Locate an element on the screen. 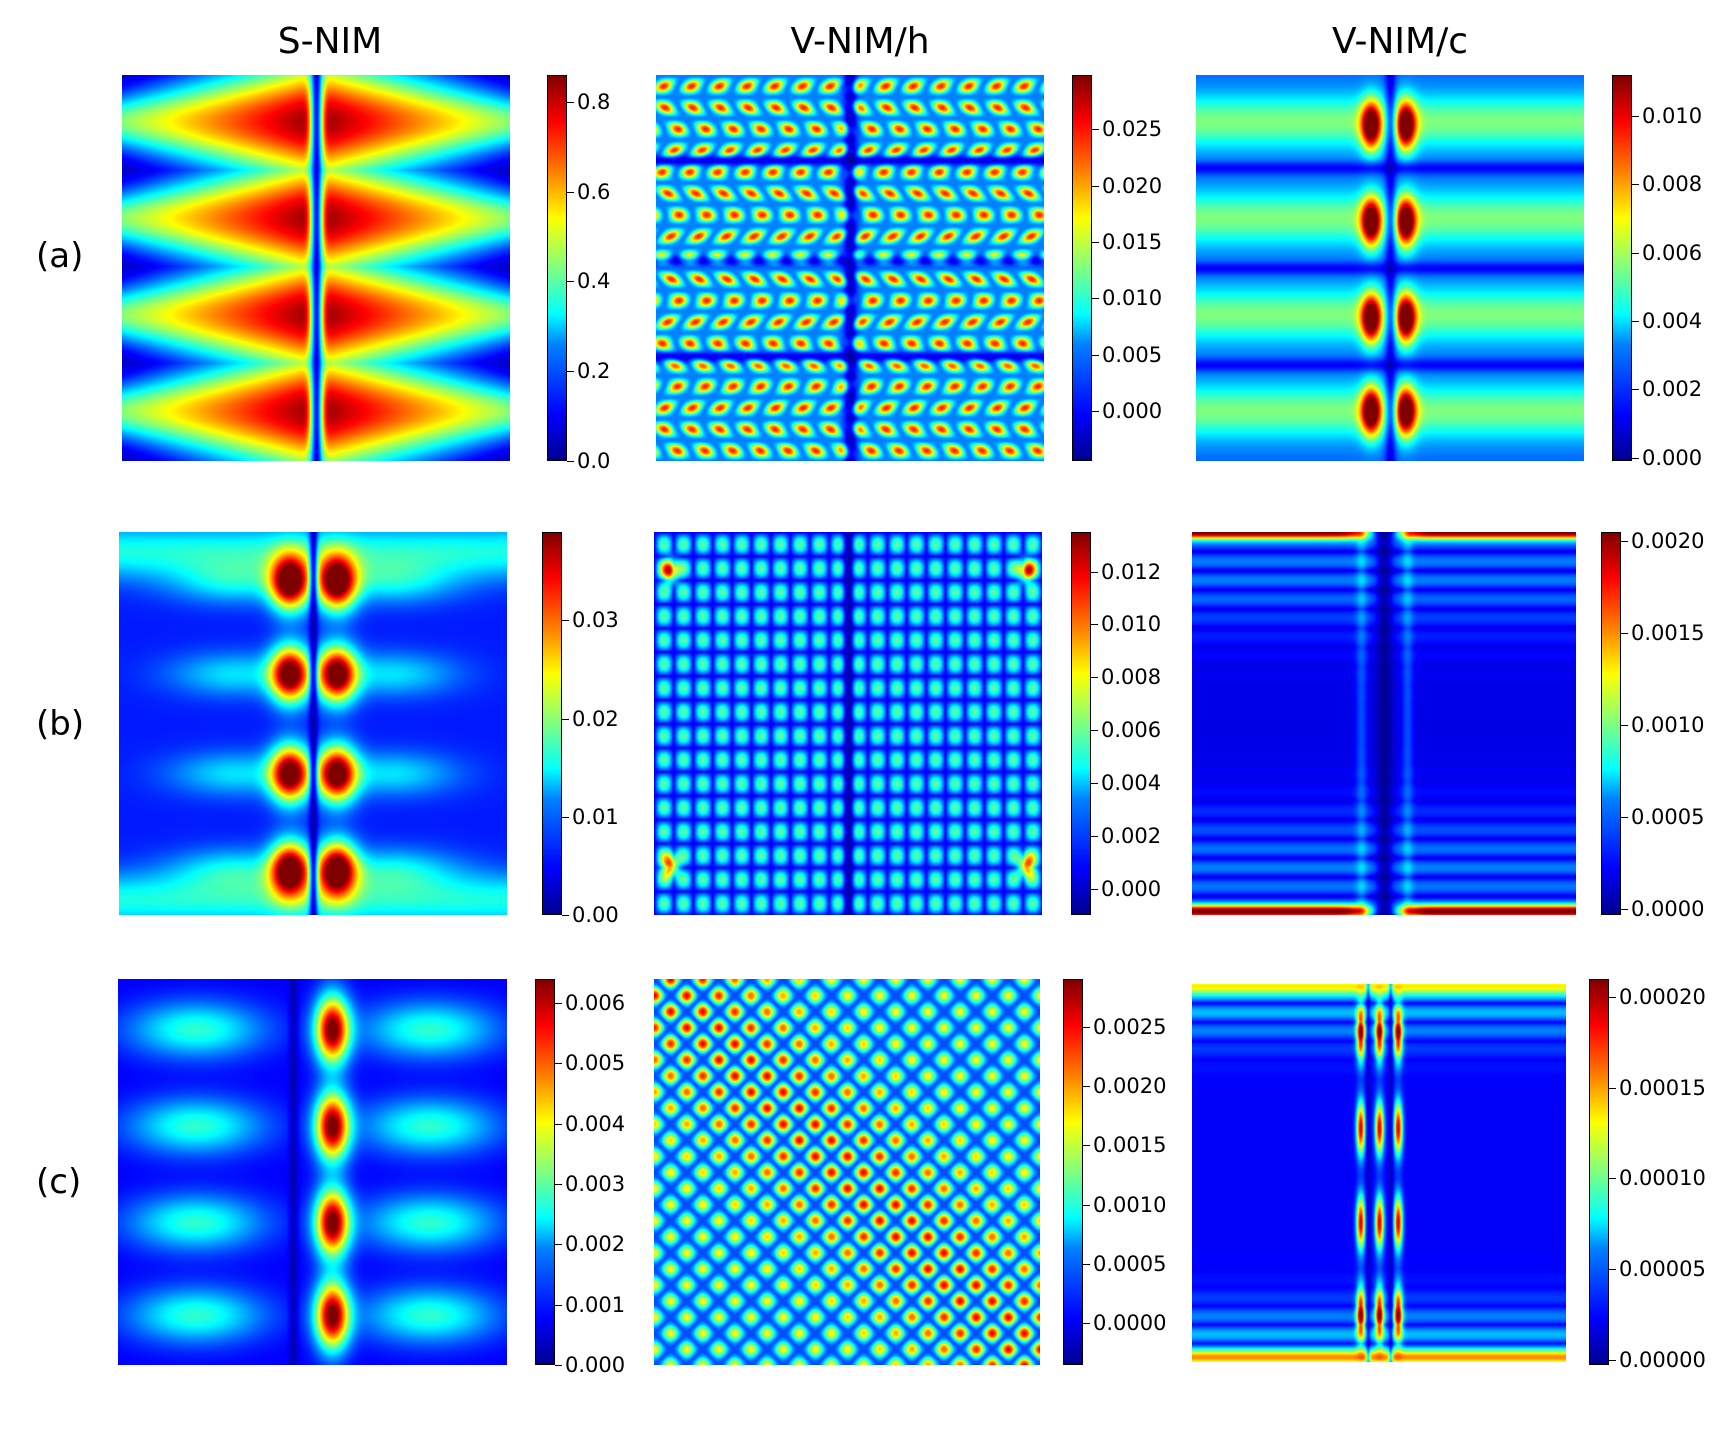 The height and width of the screenshot is (1429, 1713). row-label-c: (c) is located at coordinates (59, 1182).